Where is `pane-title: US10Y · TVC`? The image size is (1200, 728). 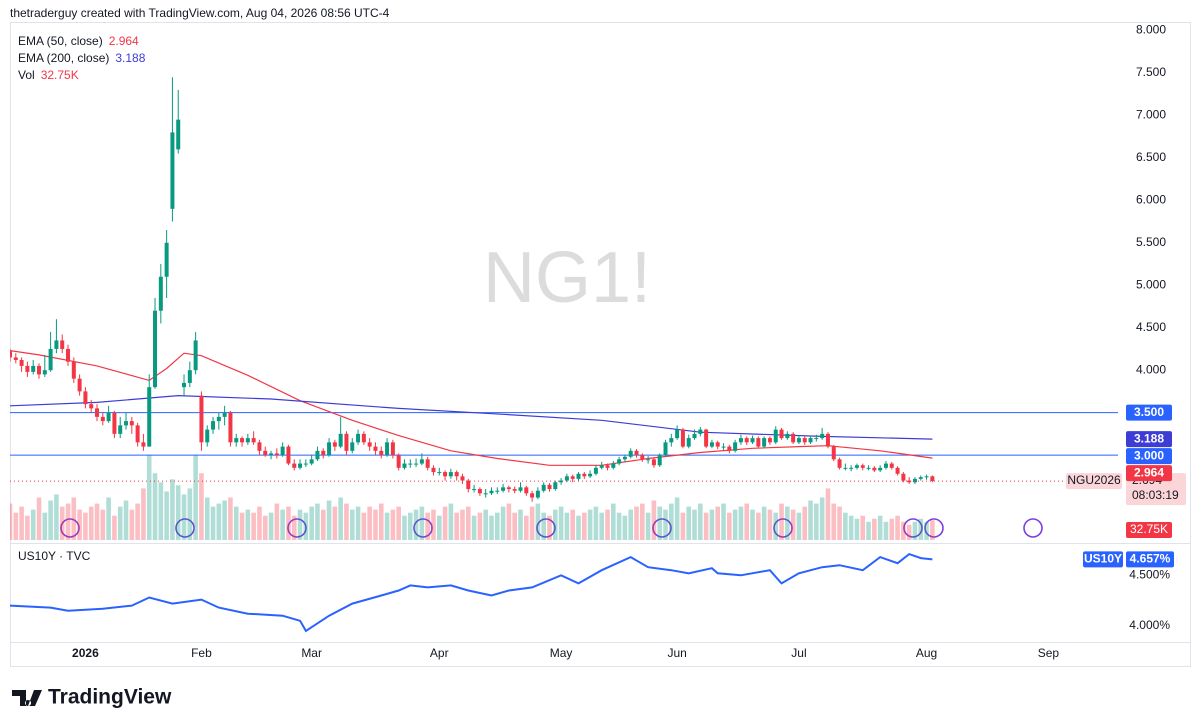
pane-title: US10Y · TVC is located at coordinates (54, 556).